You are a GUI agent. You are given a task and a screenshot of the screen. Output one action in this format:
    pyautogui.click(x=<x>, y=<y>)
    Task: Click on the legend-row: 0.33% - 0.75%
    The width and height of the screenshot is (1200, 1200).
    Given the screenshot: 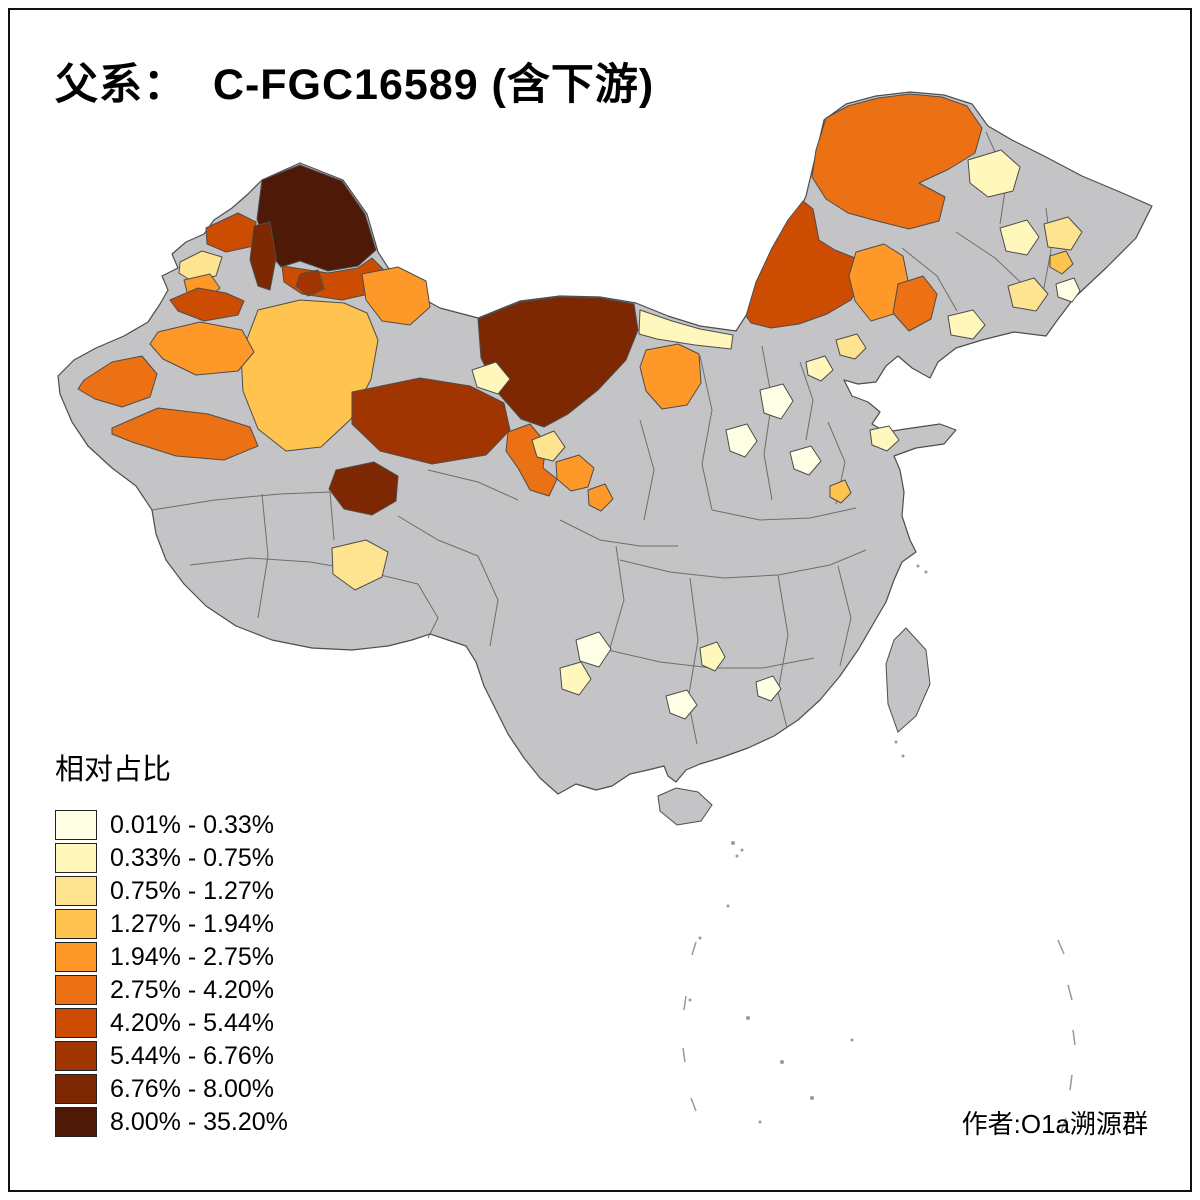 What is the action you would take?
    pyautogui.click(x=171, y=858)
    